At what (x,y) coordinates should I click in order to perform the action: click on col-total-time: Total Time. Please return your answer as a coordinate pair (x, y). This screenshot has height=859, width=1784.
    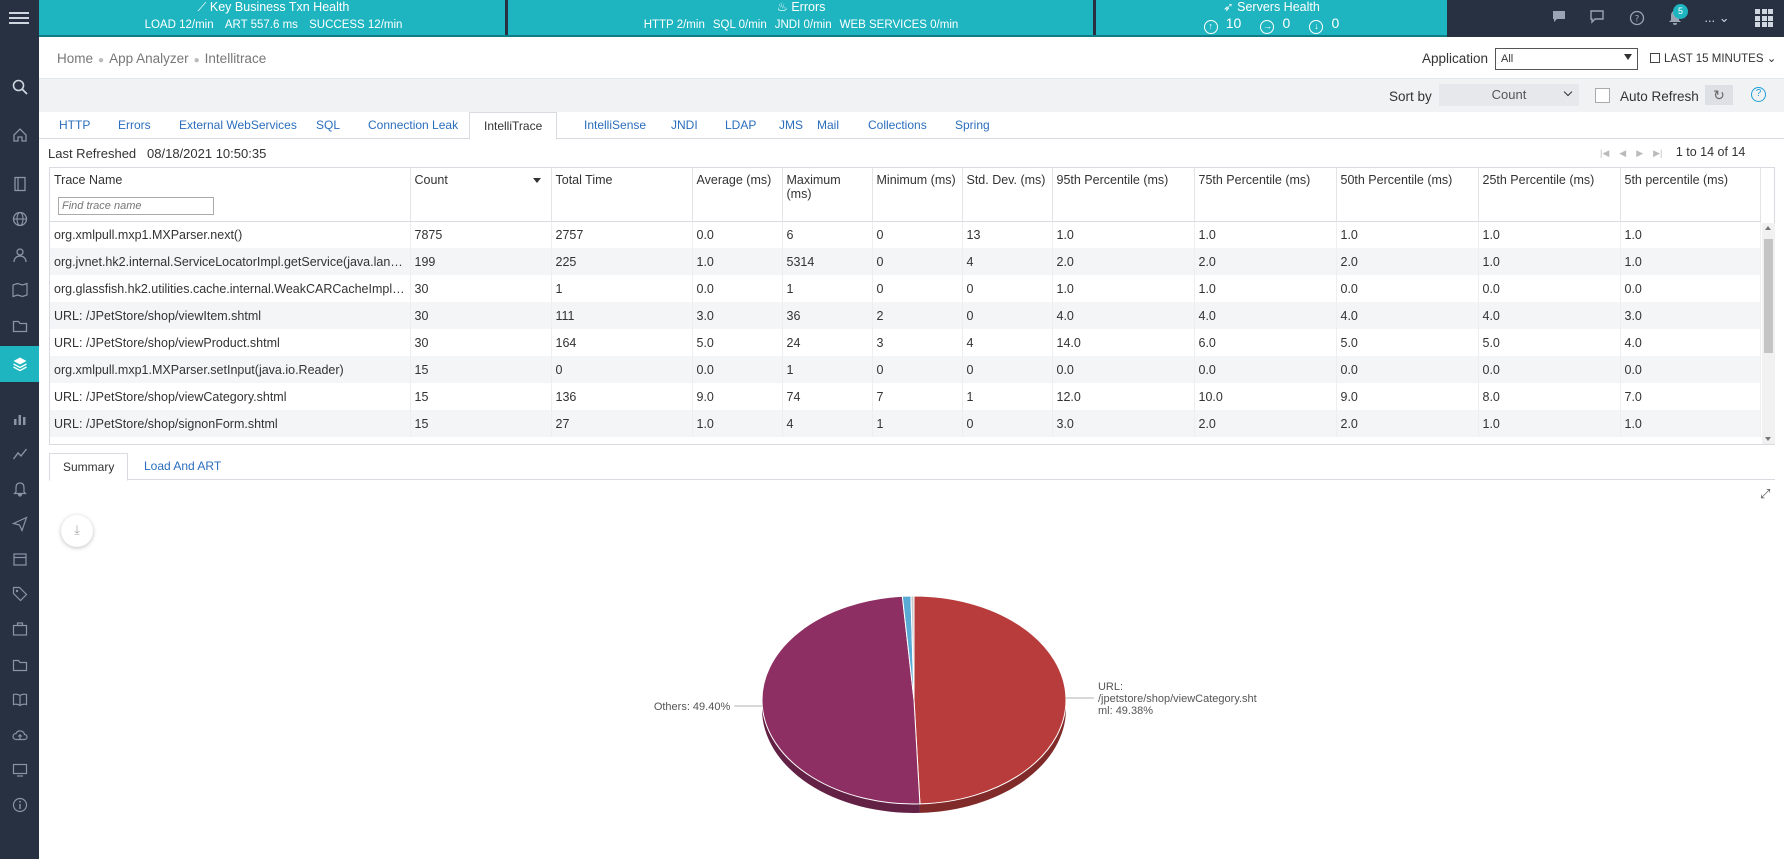
    Looking at the image, I should click on (622, 195).